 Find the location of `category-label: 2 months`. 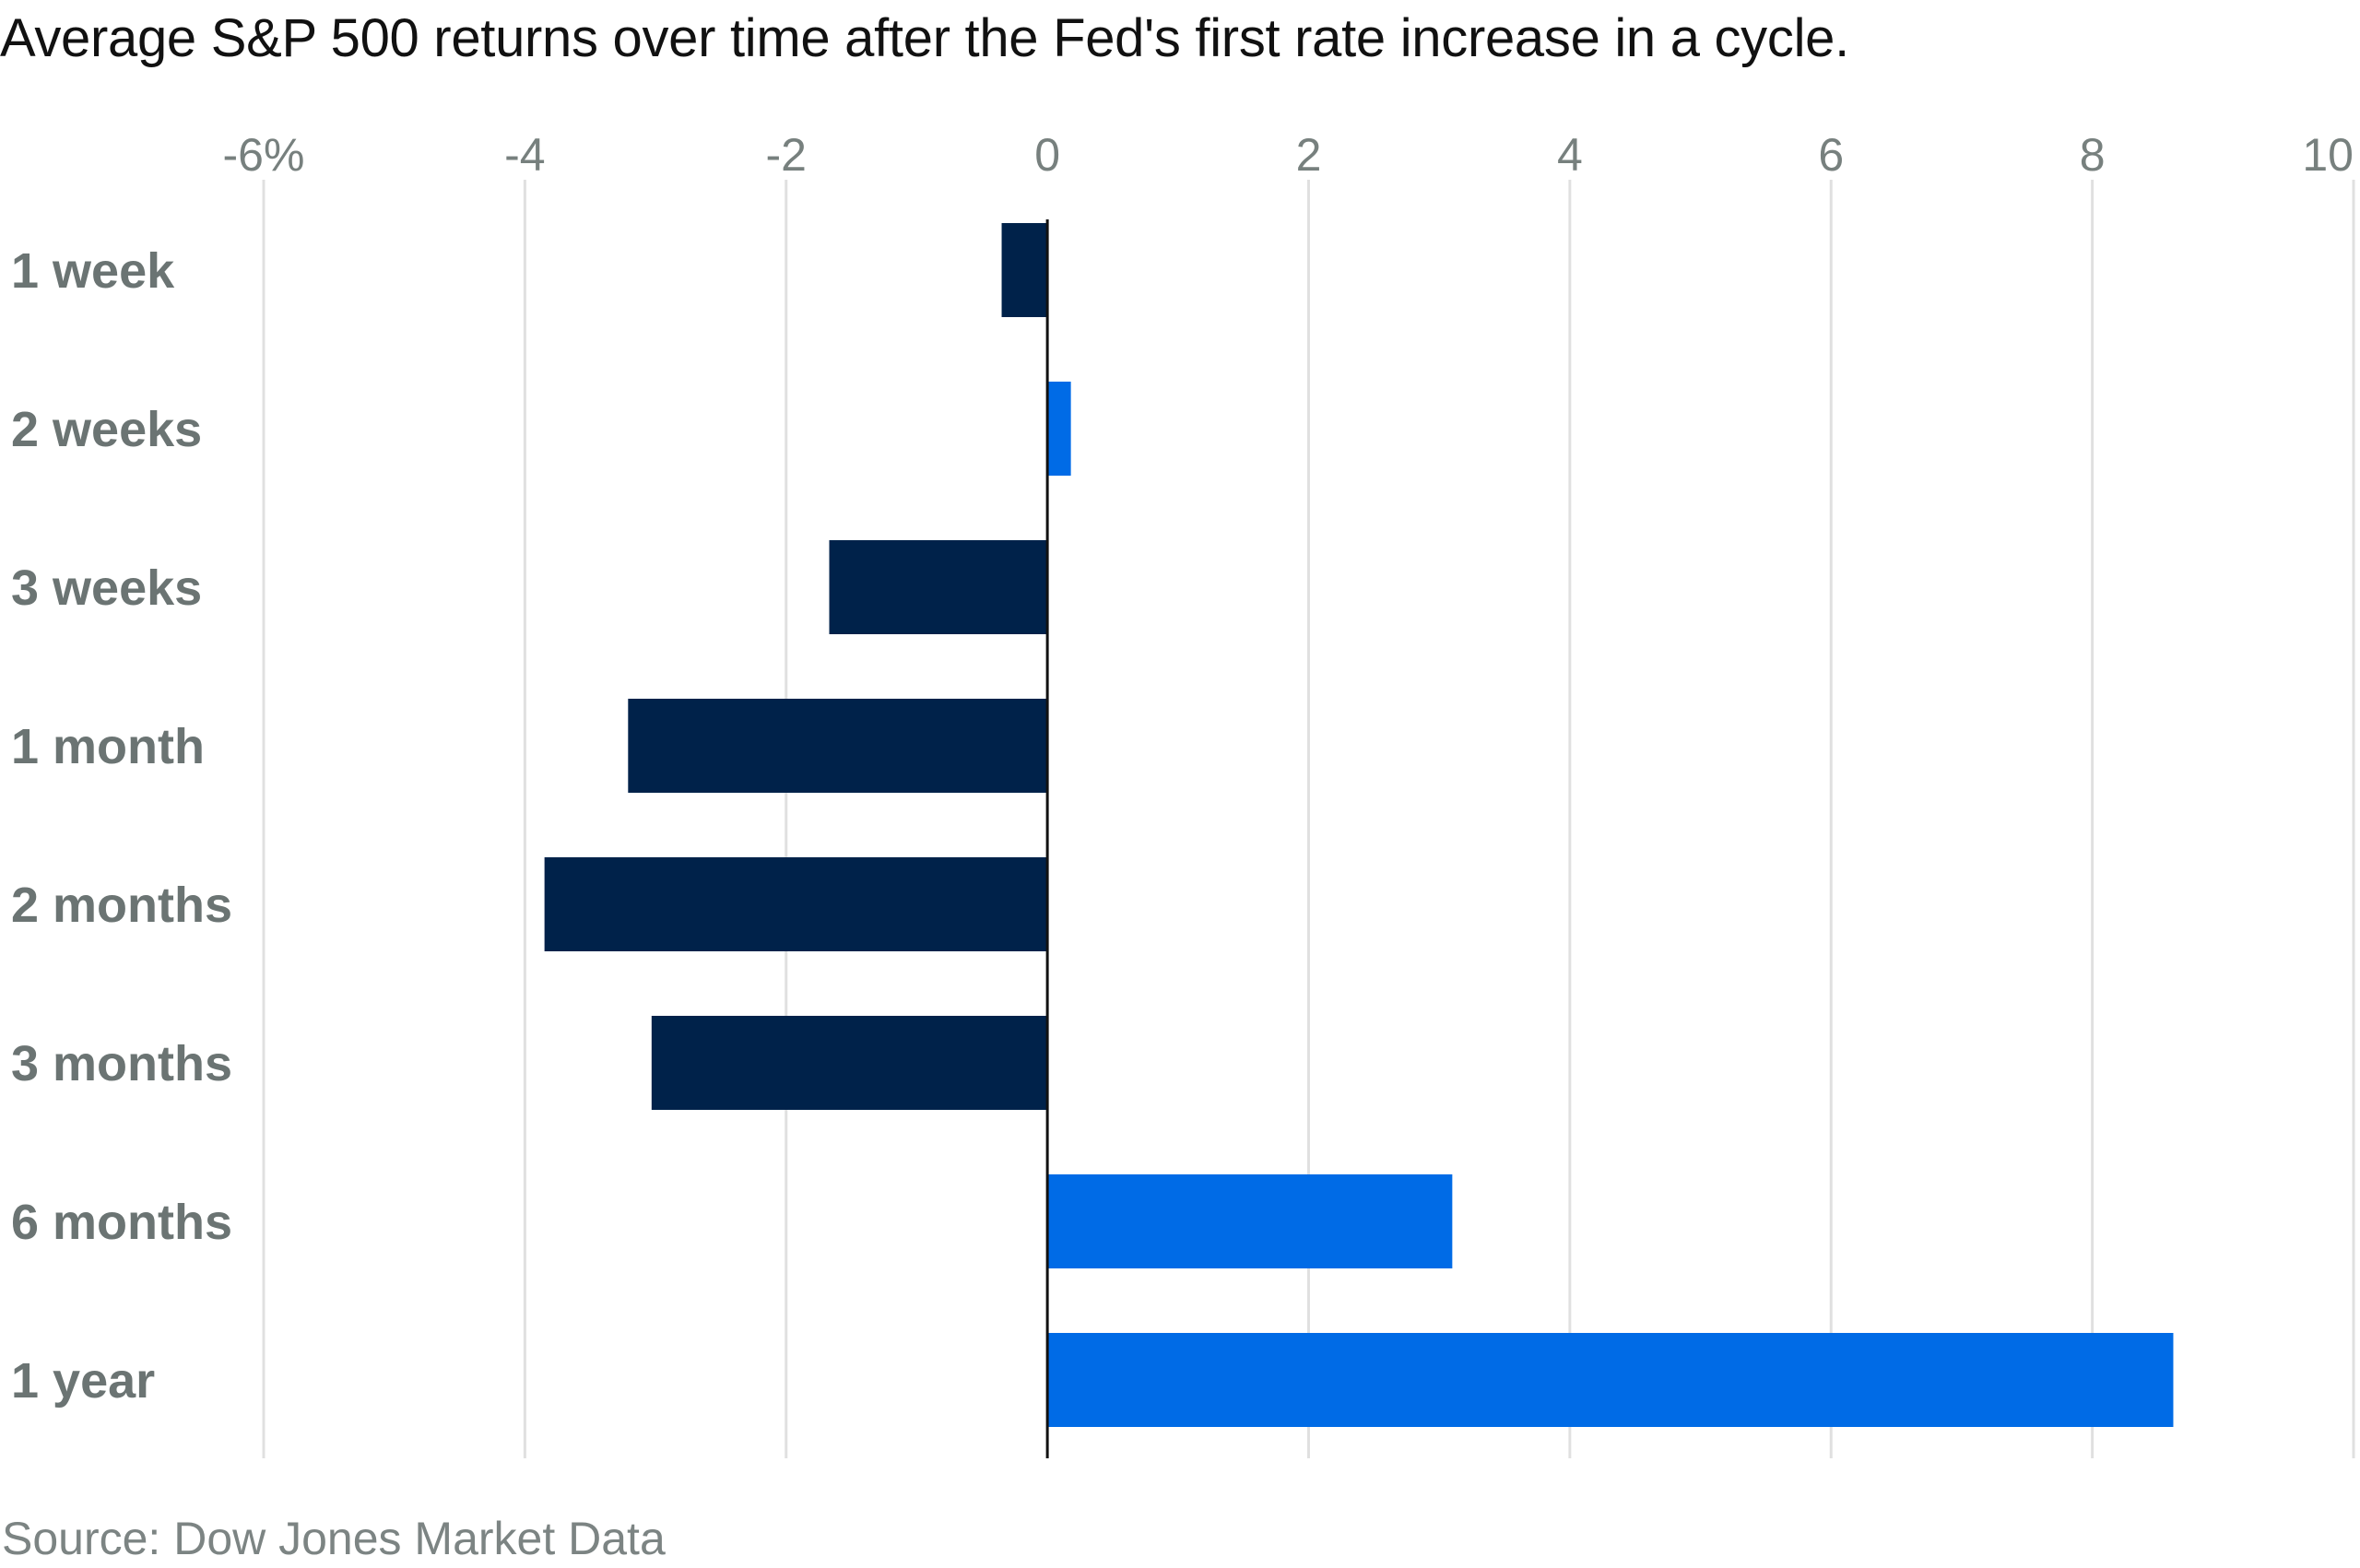

category-label: 2 months is located at coordinates (121, 905).